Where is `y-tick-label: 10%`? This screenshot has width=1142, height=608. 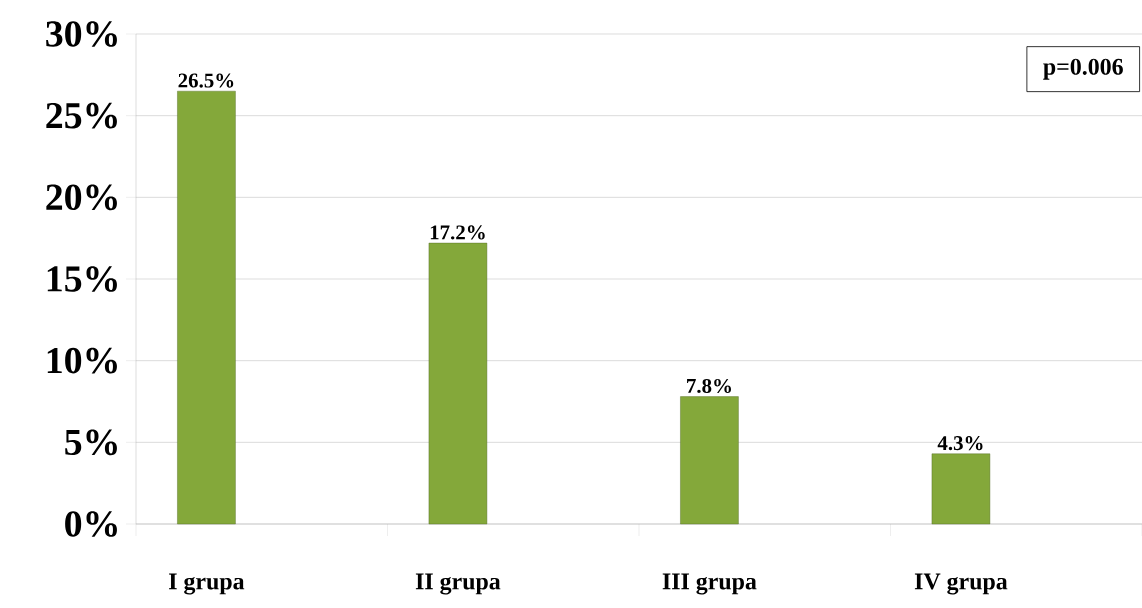 y-tick-label: 10% is located at coordinates (82, 360).